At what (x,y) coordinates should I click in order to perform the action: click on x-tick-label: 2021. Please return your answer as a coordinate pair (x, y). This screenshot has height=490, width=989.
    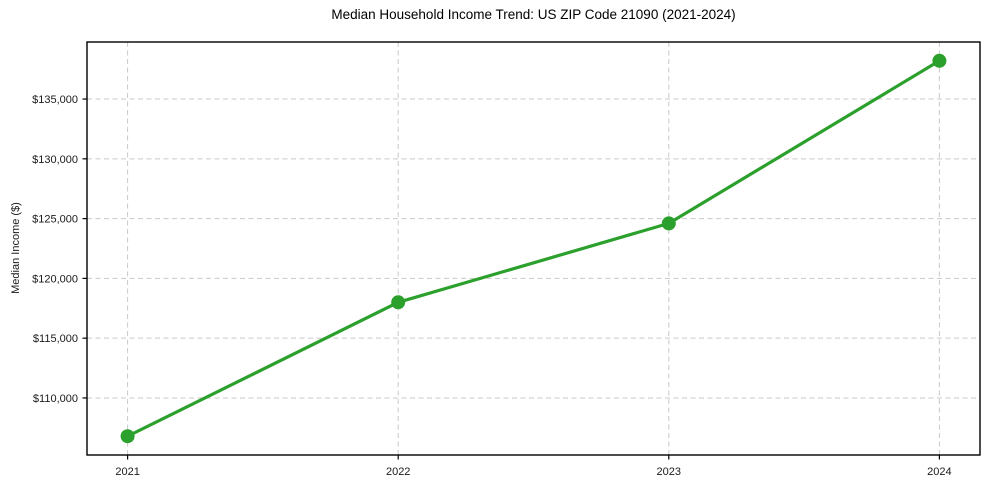
    Looking at the image, I should click on (127, 472).